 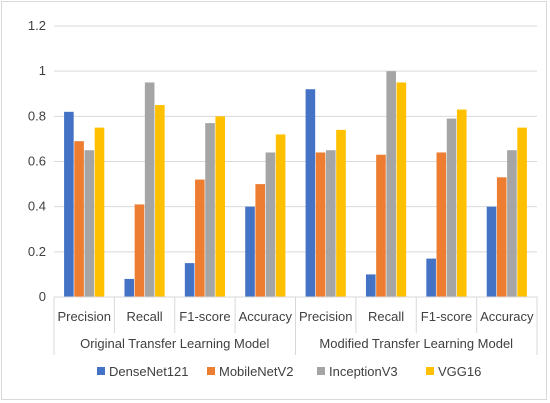 What do you see at coordinates (295, 325) in the screenshot?
I see `x-axis` at bounding box center [295, 325].